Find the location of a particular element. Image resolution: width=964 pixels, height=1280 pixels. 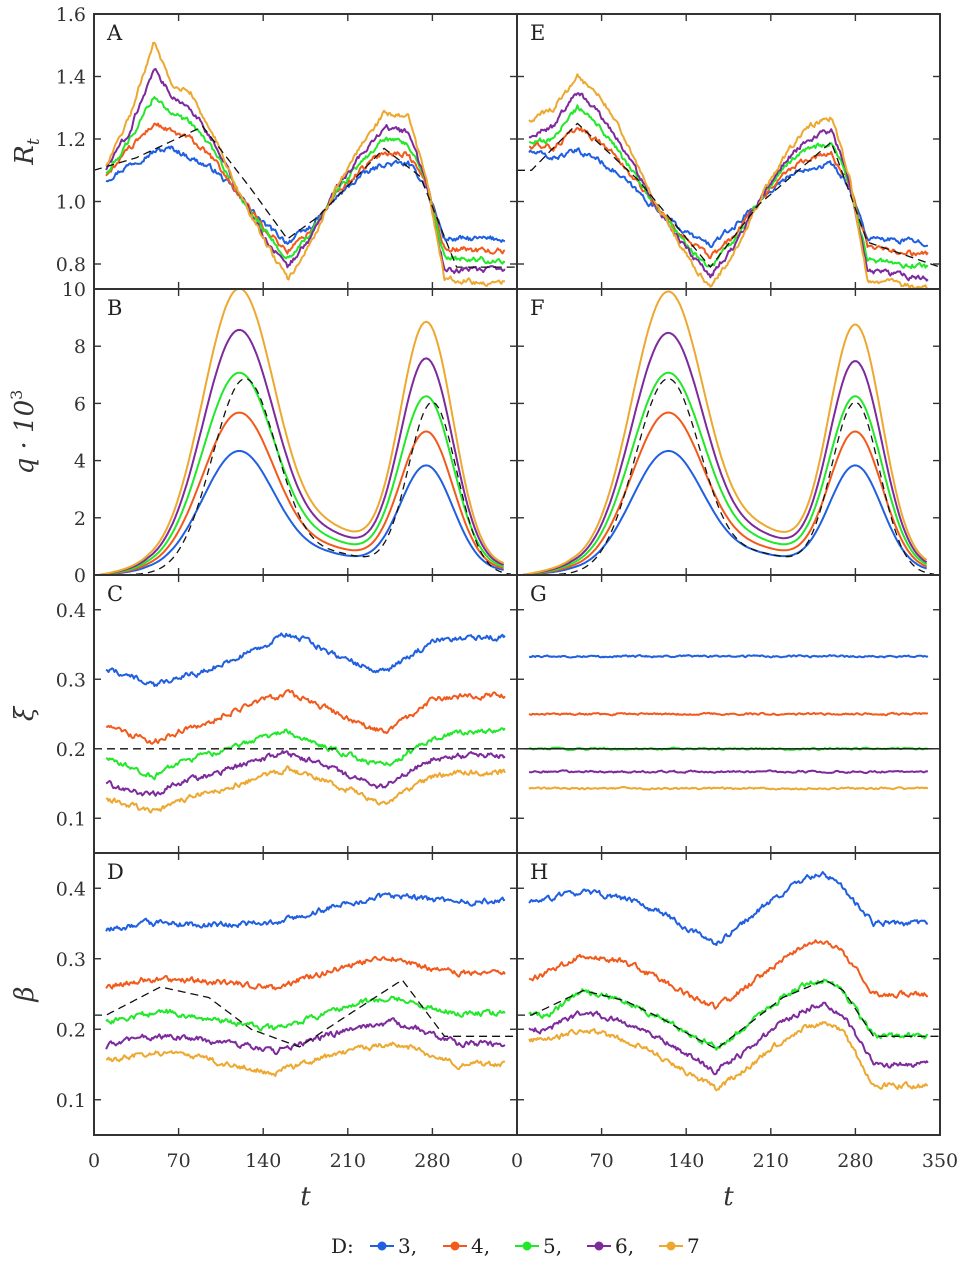

legend-title: D: is located at coordinates (342, 1246).